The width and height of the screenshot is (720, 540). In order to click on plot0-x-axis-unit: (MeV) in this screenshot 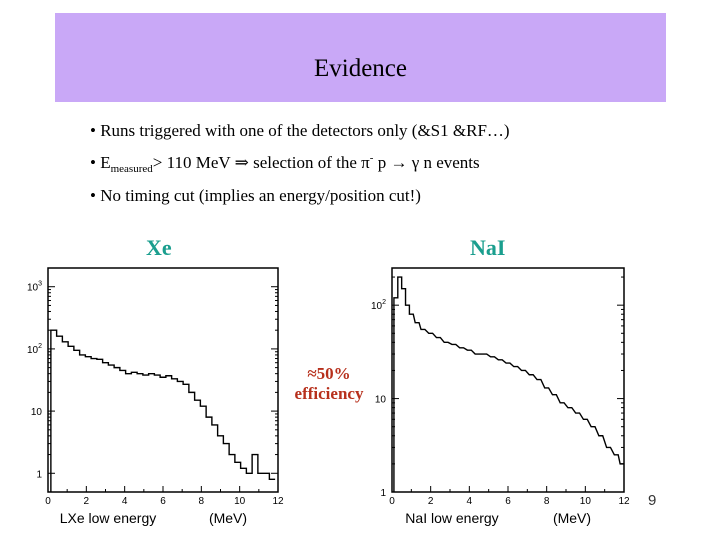, I will do `click(228, 518)`.